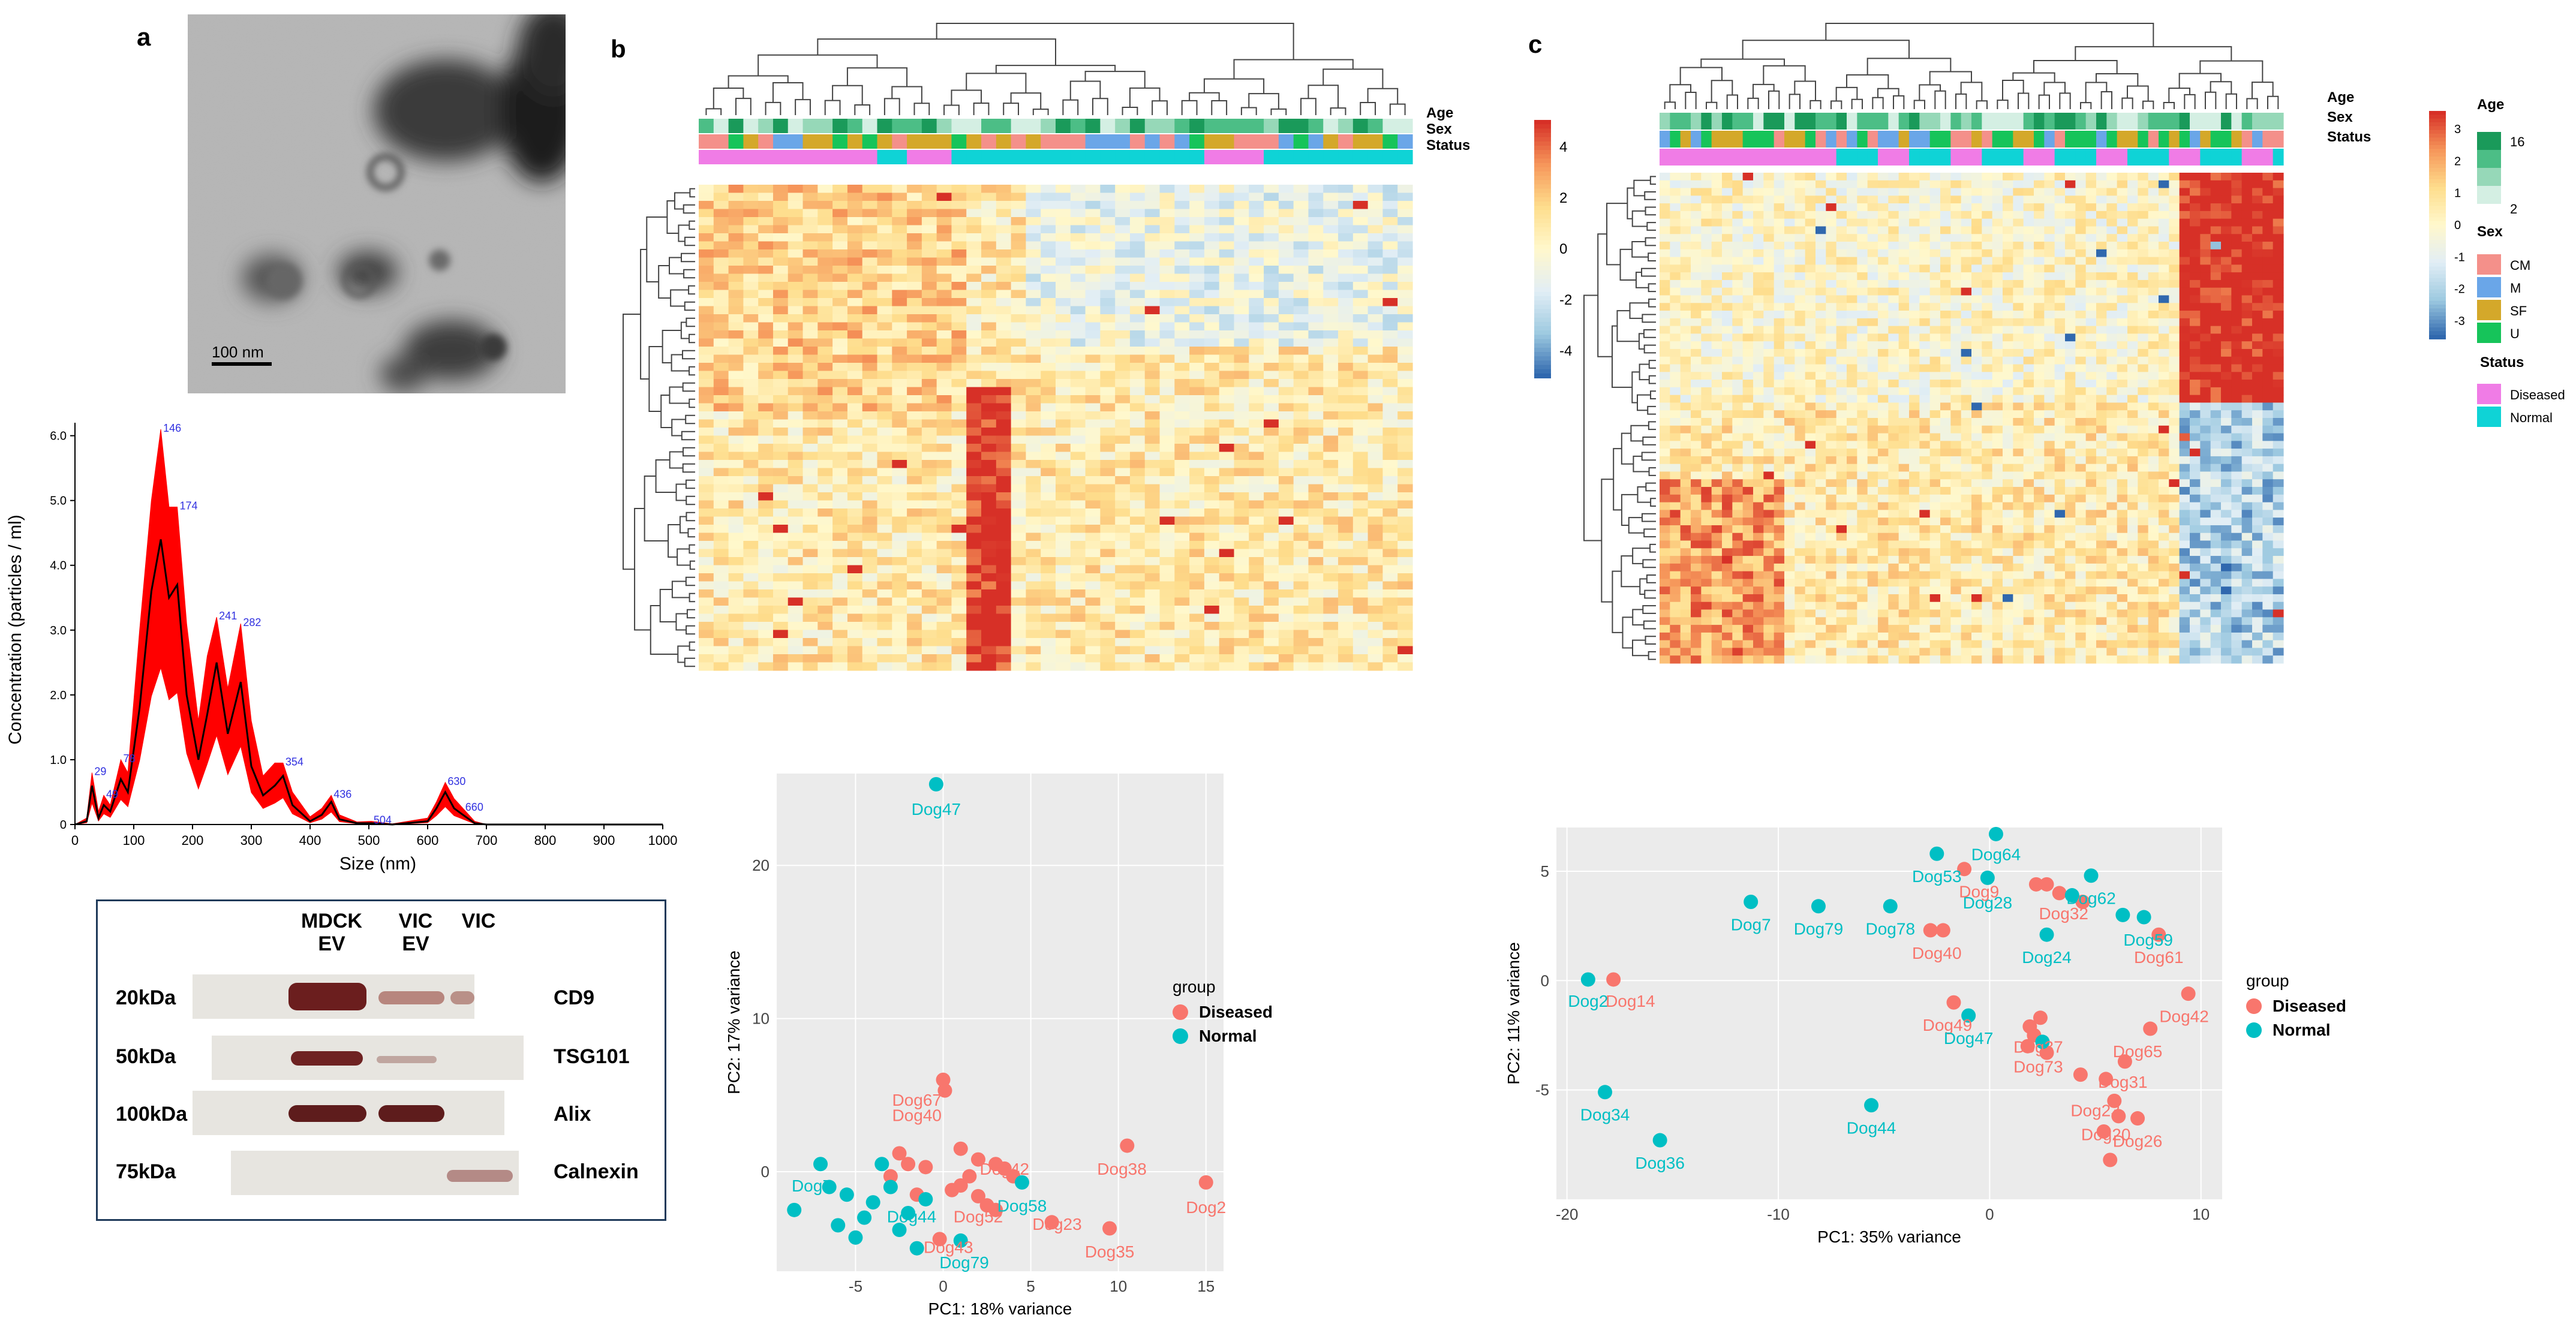 The height and width of the screenshot is (1339, 2576). Describe the element at coordinates (59, 760) in the screenshot. I see `y-tick-label: 1.0` at that location.